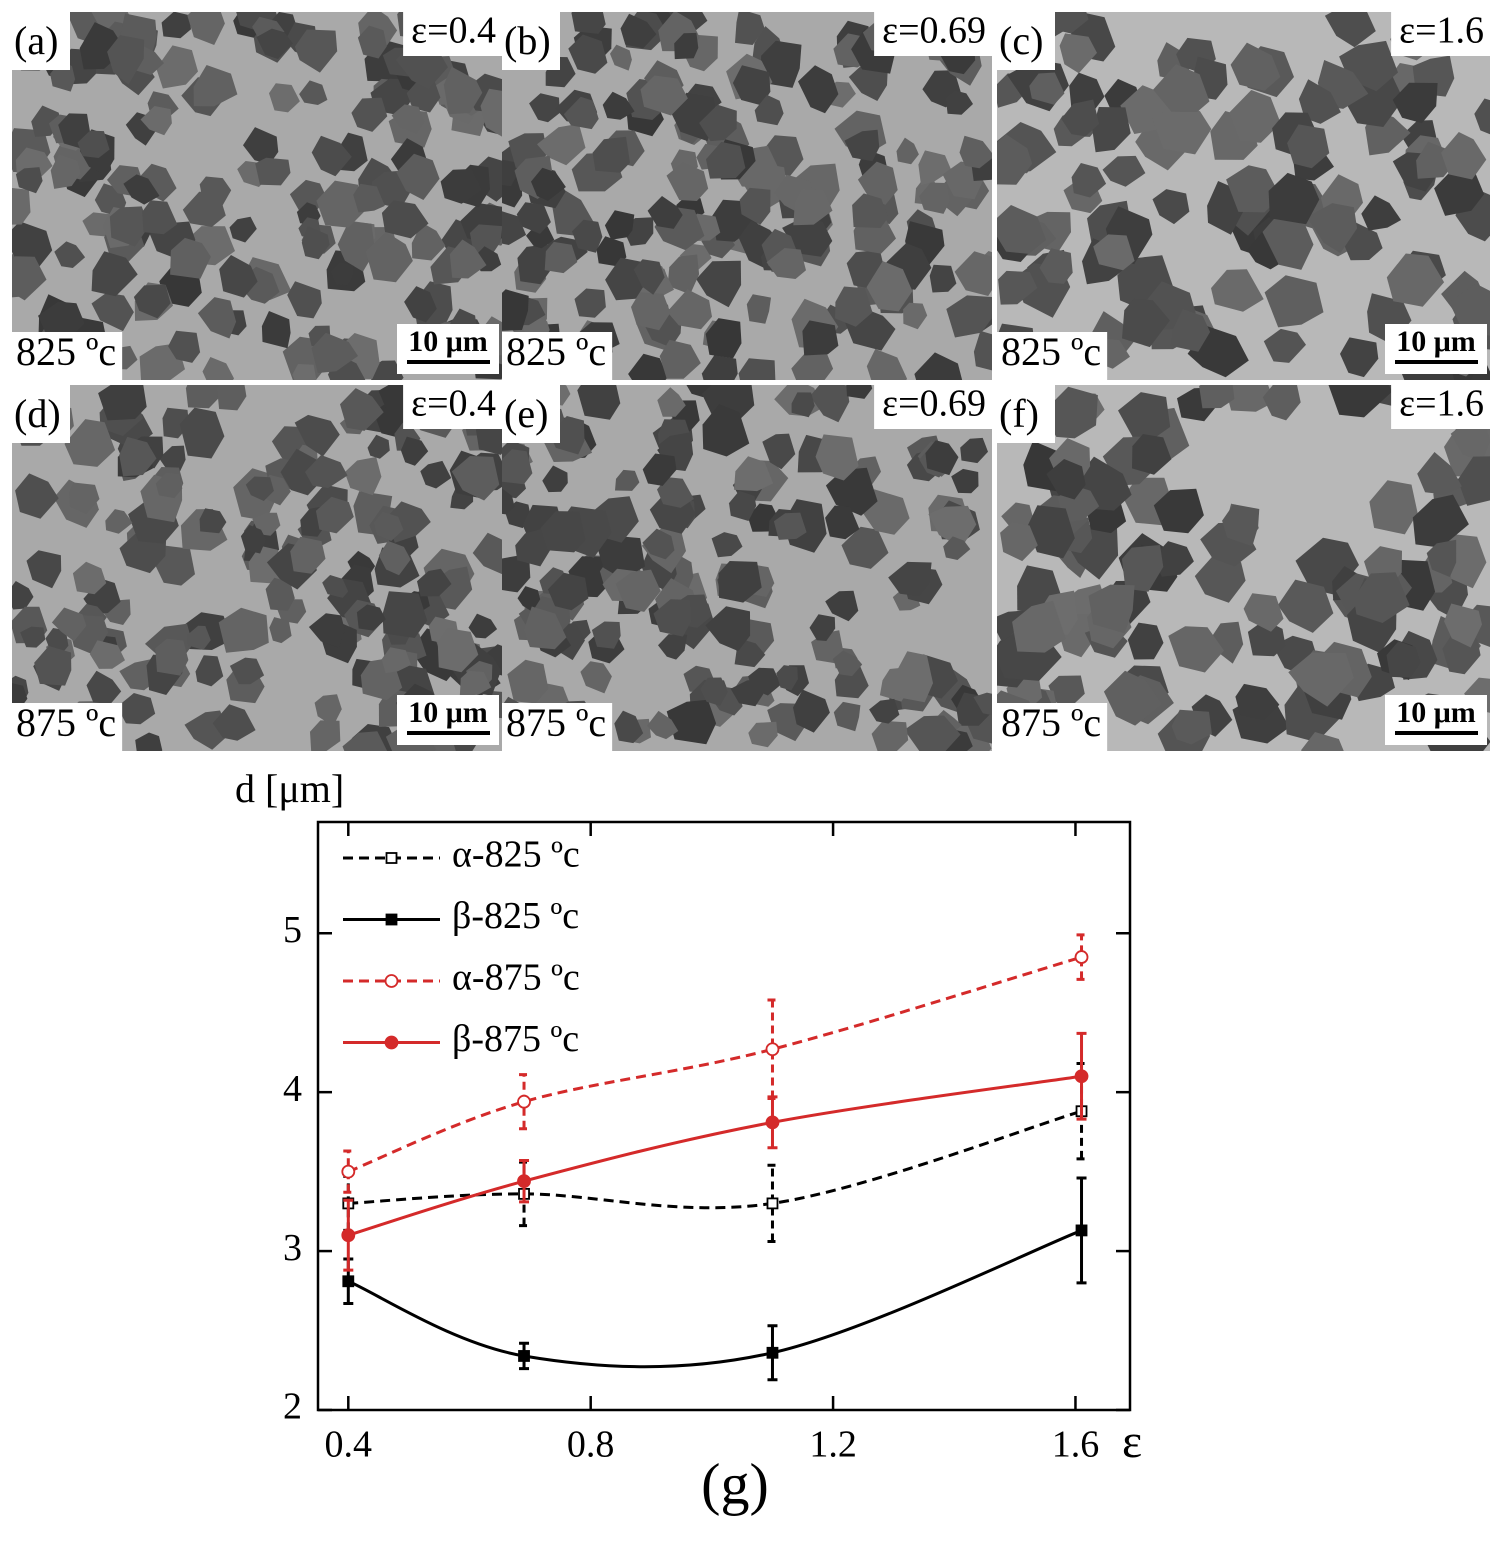 This screenshot has width=1504, height=1552. What do you see at coordinates (515, 916) in the screenshot?
I see `legend-label: β-825 ºc` at bounding box center [515, 916].